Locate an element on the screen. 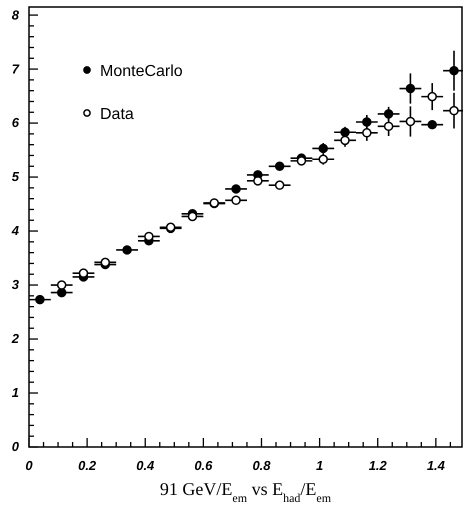 This screenshot has width=463, height=505. x-tick-label: 0.2 is located at coordinates (87, 466).